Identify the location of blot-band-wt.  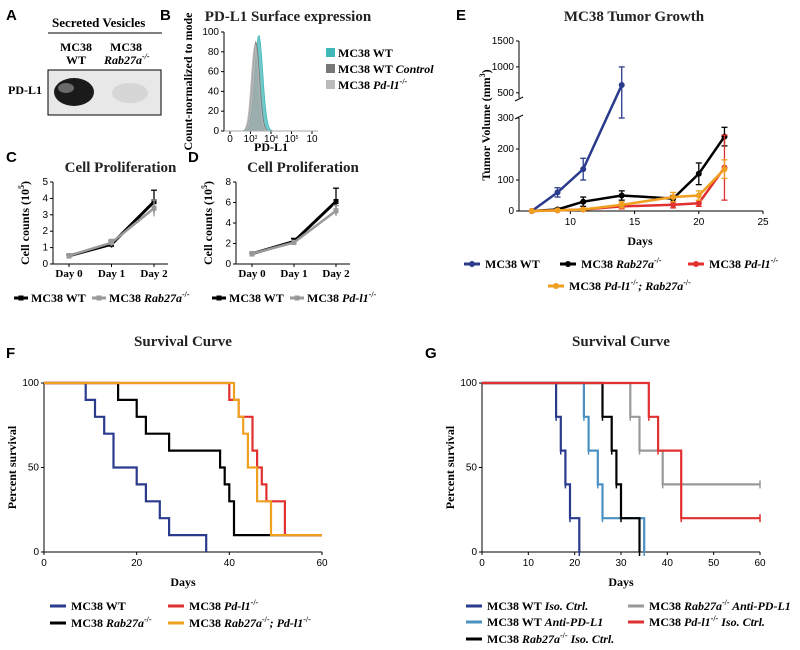
(74, 92).